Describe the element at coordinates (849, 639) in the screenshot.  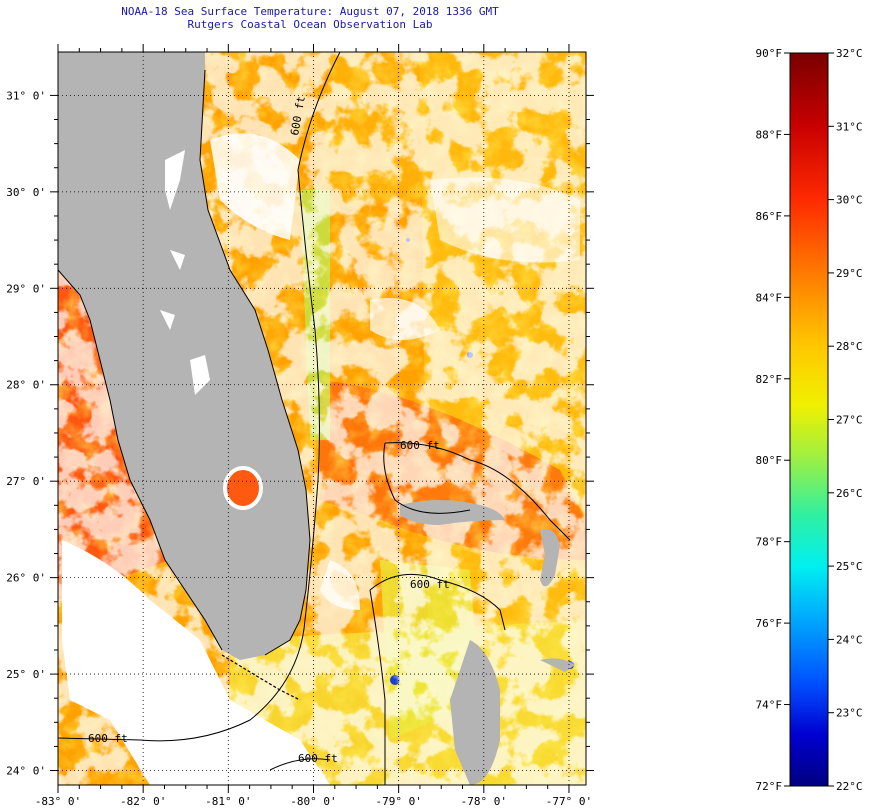
I see `cbar-c-label: 24°C` at that location.